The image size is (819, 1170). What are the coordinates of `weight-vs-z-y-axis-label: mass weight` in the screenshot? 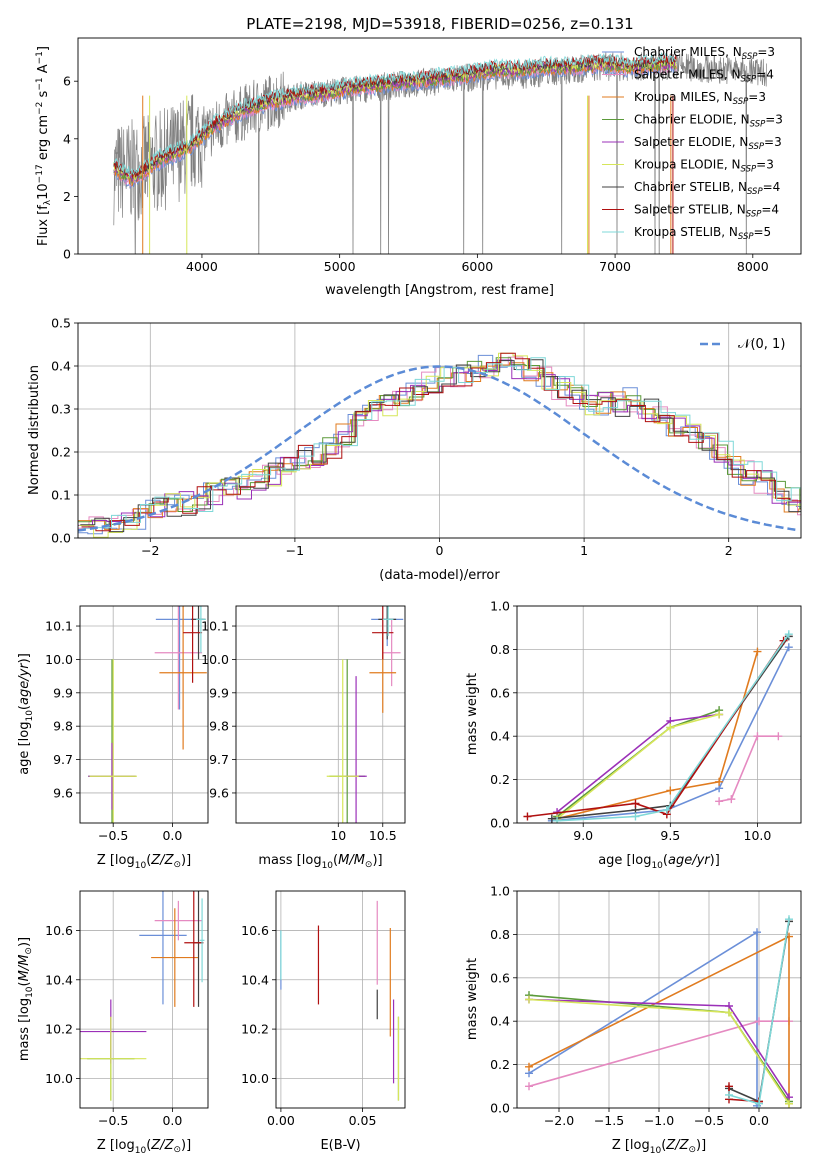 It's located at (472, 999).